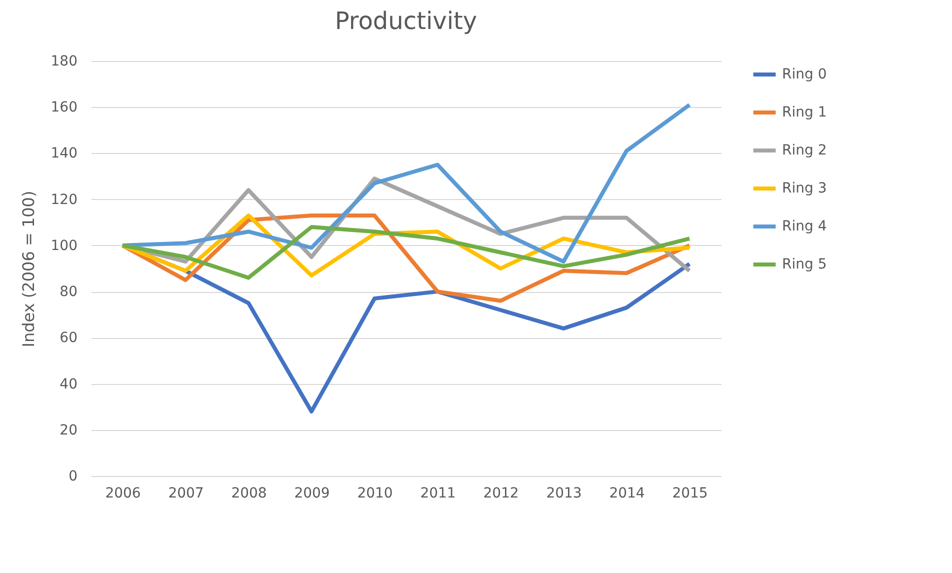  What do you see at coordinates (501, 494) in the screenshot?
I see `x-tick-label: 2012` at bounding box center [501, 494].